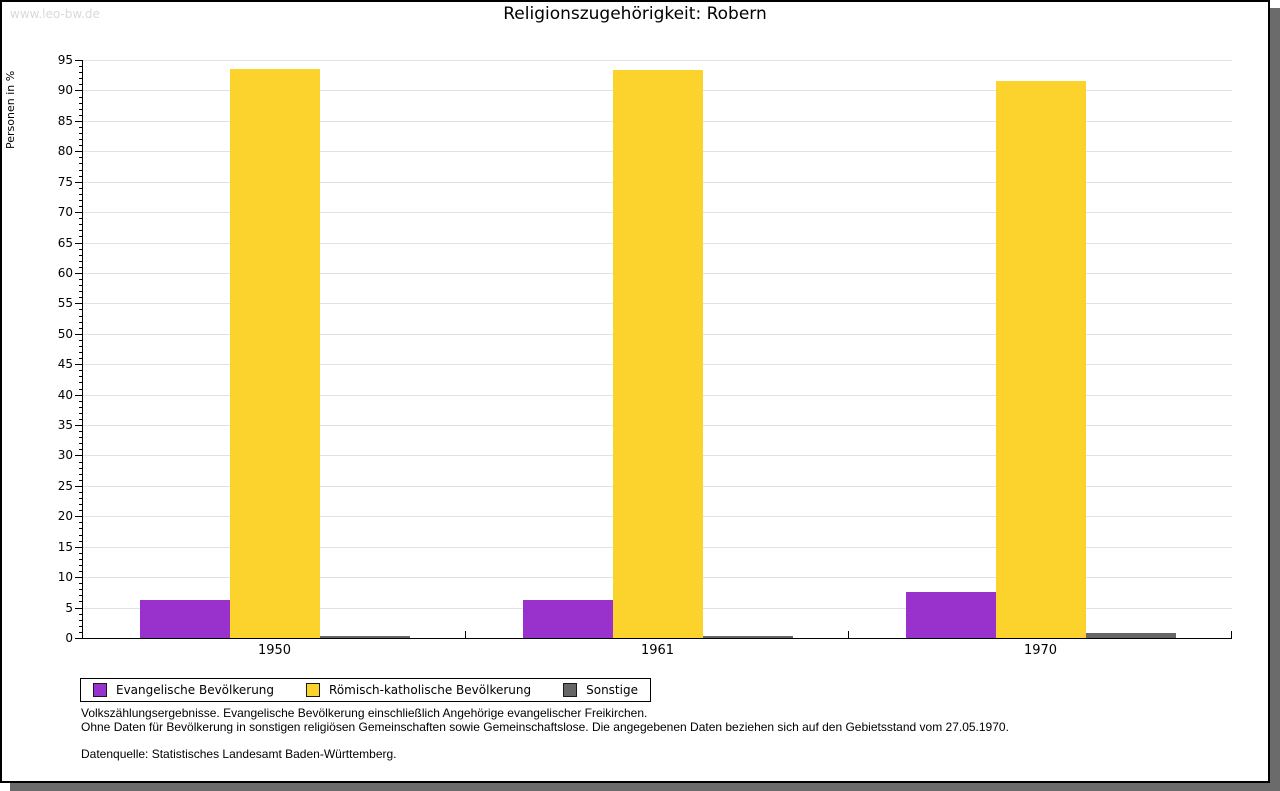 The image size is (1280, 791). Describe the element at coordinates (657, 60) in the screenshot. I see `gridline` at that location.